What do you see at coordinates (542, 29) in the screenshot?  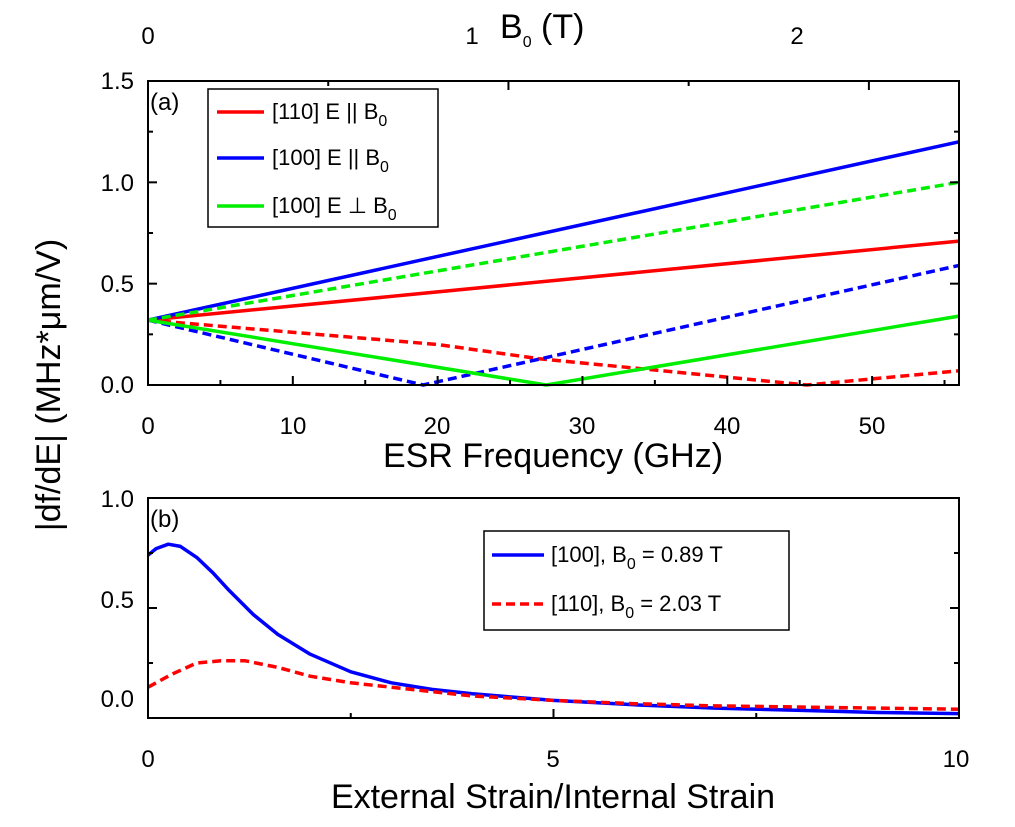 I see `a-x2-axis-title: B0 (T)` at bounding box center [542, 29].